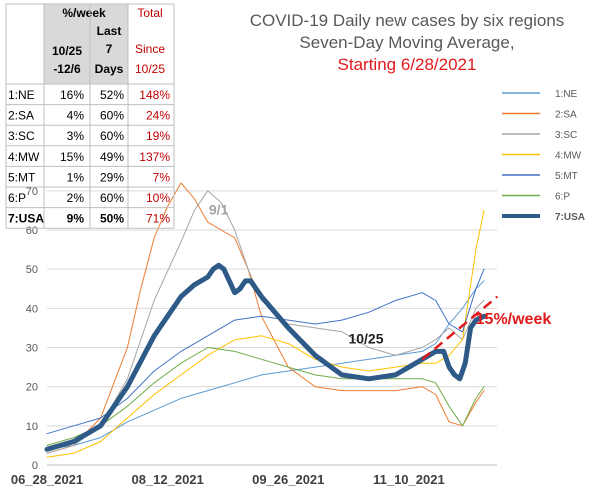  I want to click on y-tick-label-0: 0, so click(35, 466).